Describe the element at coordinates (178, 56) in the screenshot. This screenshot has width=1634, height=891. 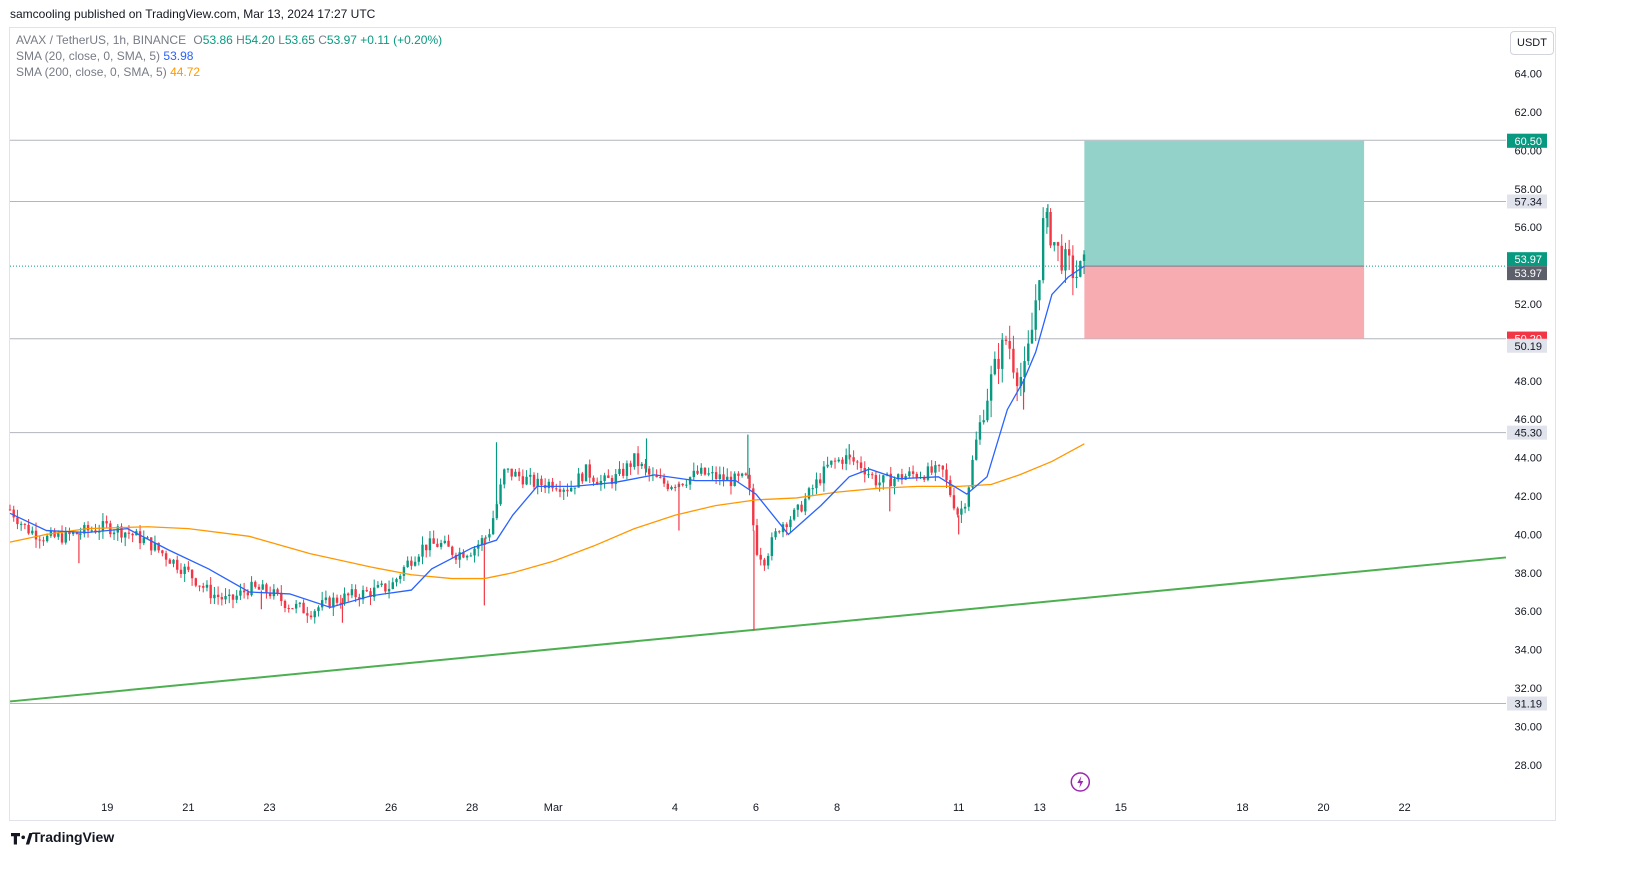
I see `sma20-value: 53.98` at that location.